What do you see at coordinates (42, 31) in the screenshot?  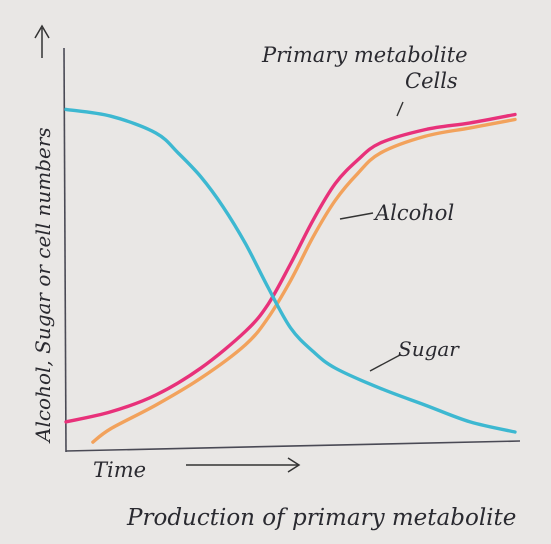 I see `y-arrow-head` at bounding box center [42, 31].